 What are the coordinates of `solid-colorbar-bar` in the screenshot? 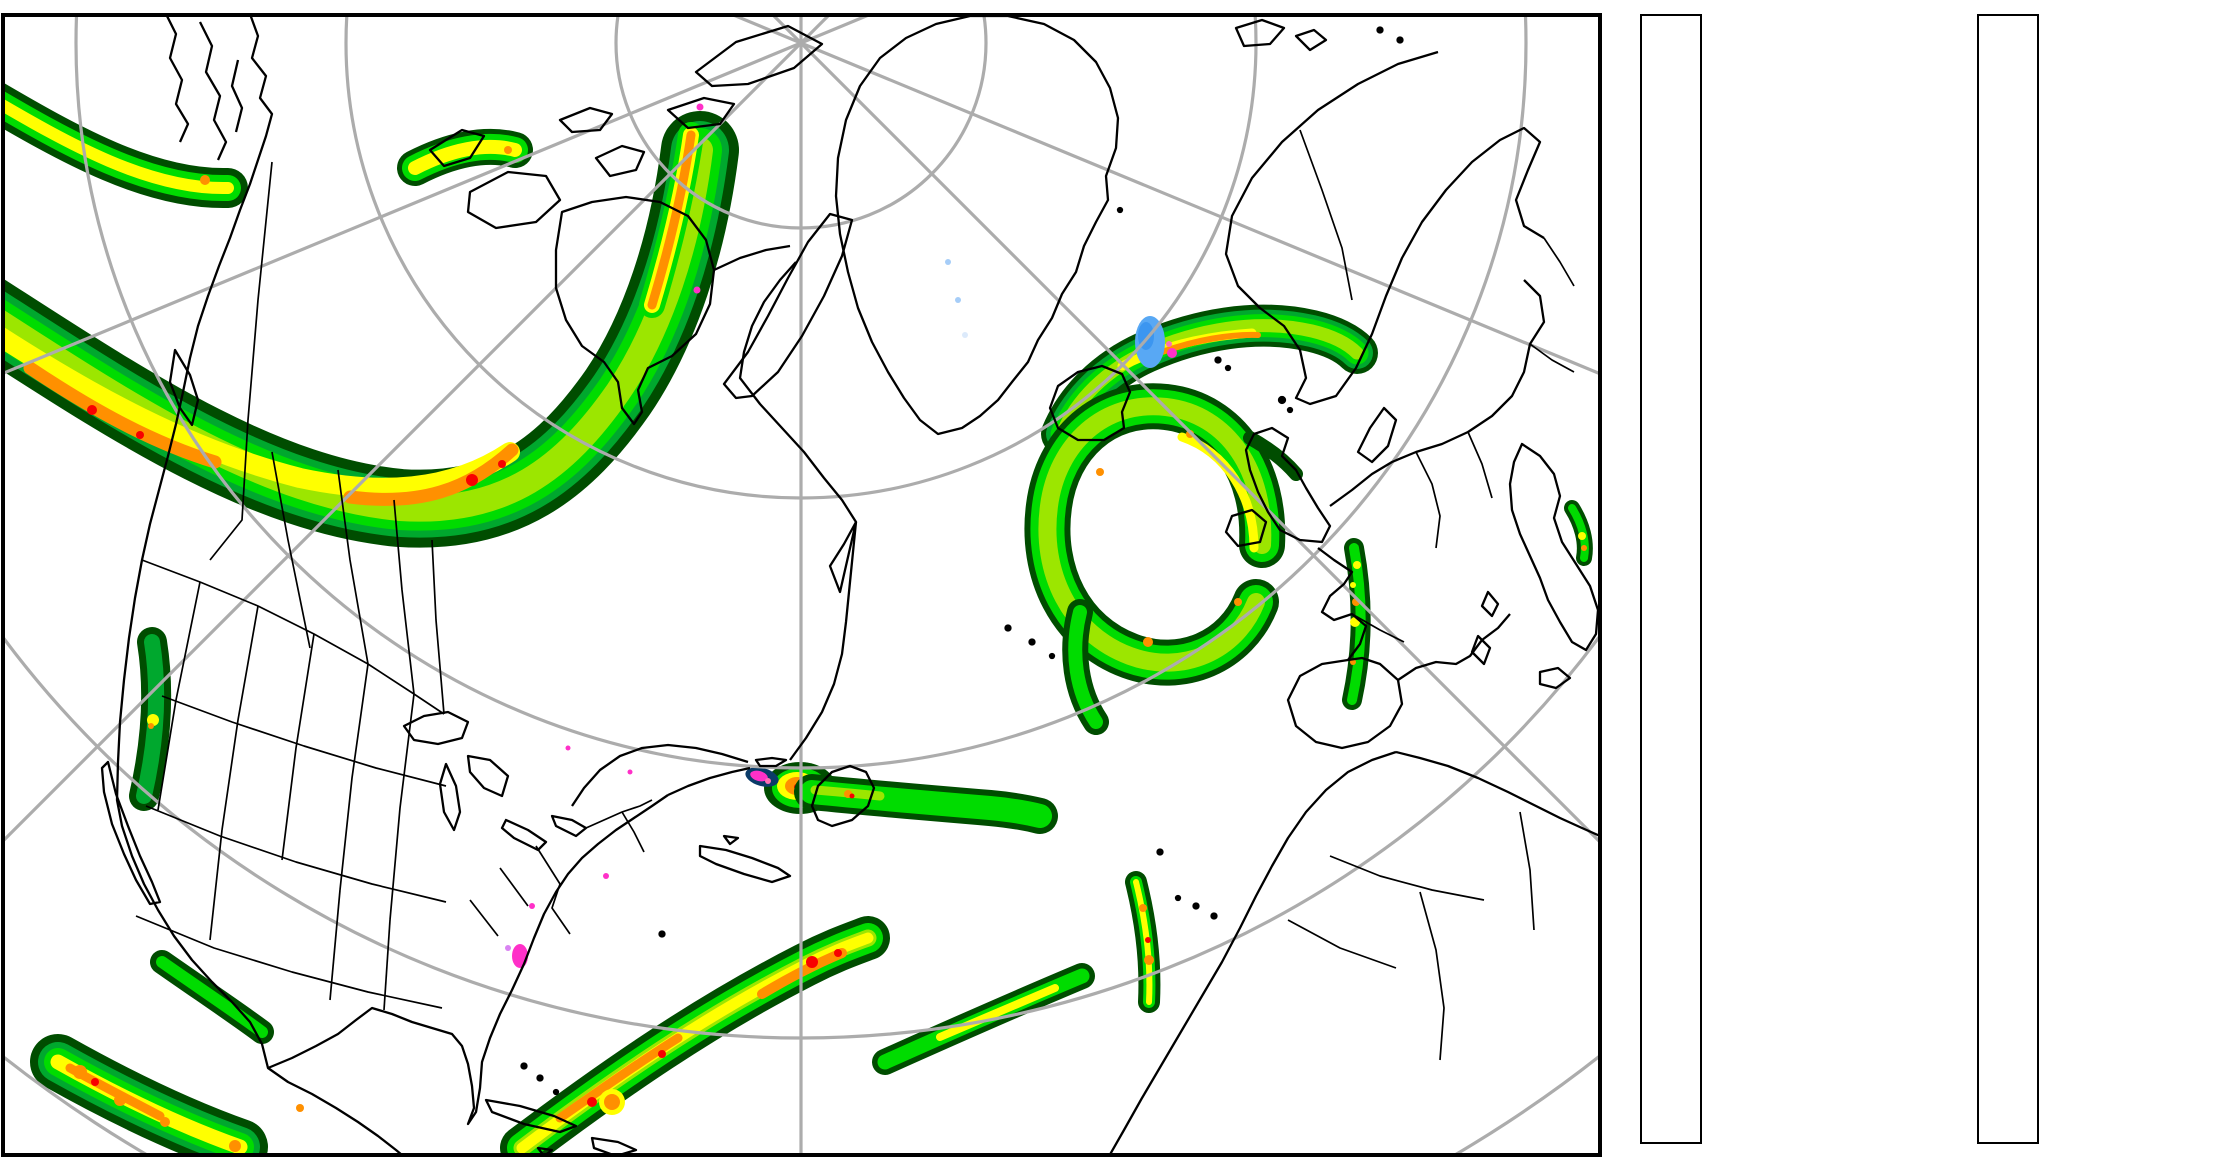 It's located at (1671, 579).